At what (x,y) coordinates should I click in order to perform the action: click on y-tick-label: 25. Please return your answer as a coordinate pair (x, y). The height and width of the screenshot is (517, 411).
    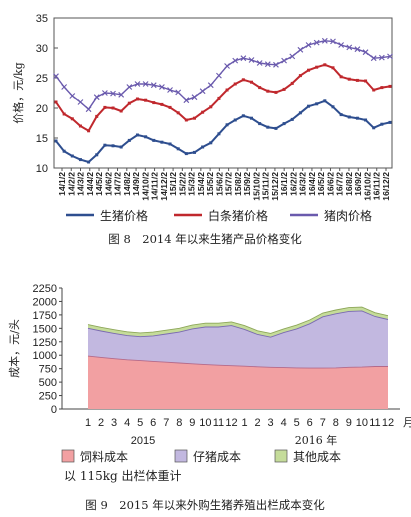
    Looking at the image, I should click on (42, 79).